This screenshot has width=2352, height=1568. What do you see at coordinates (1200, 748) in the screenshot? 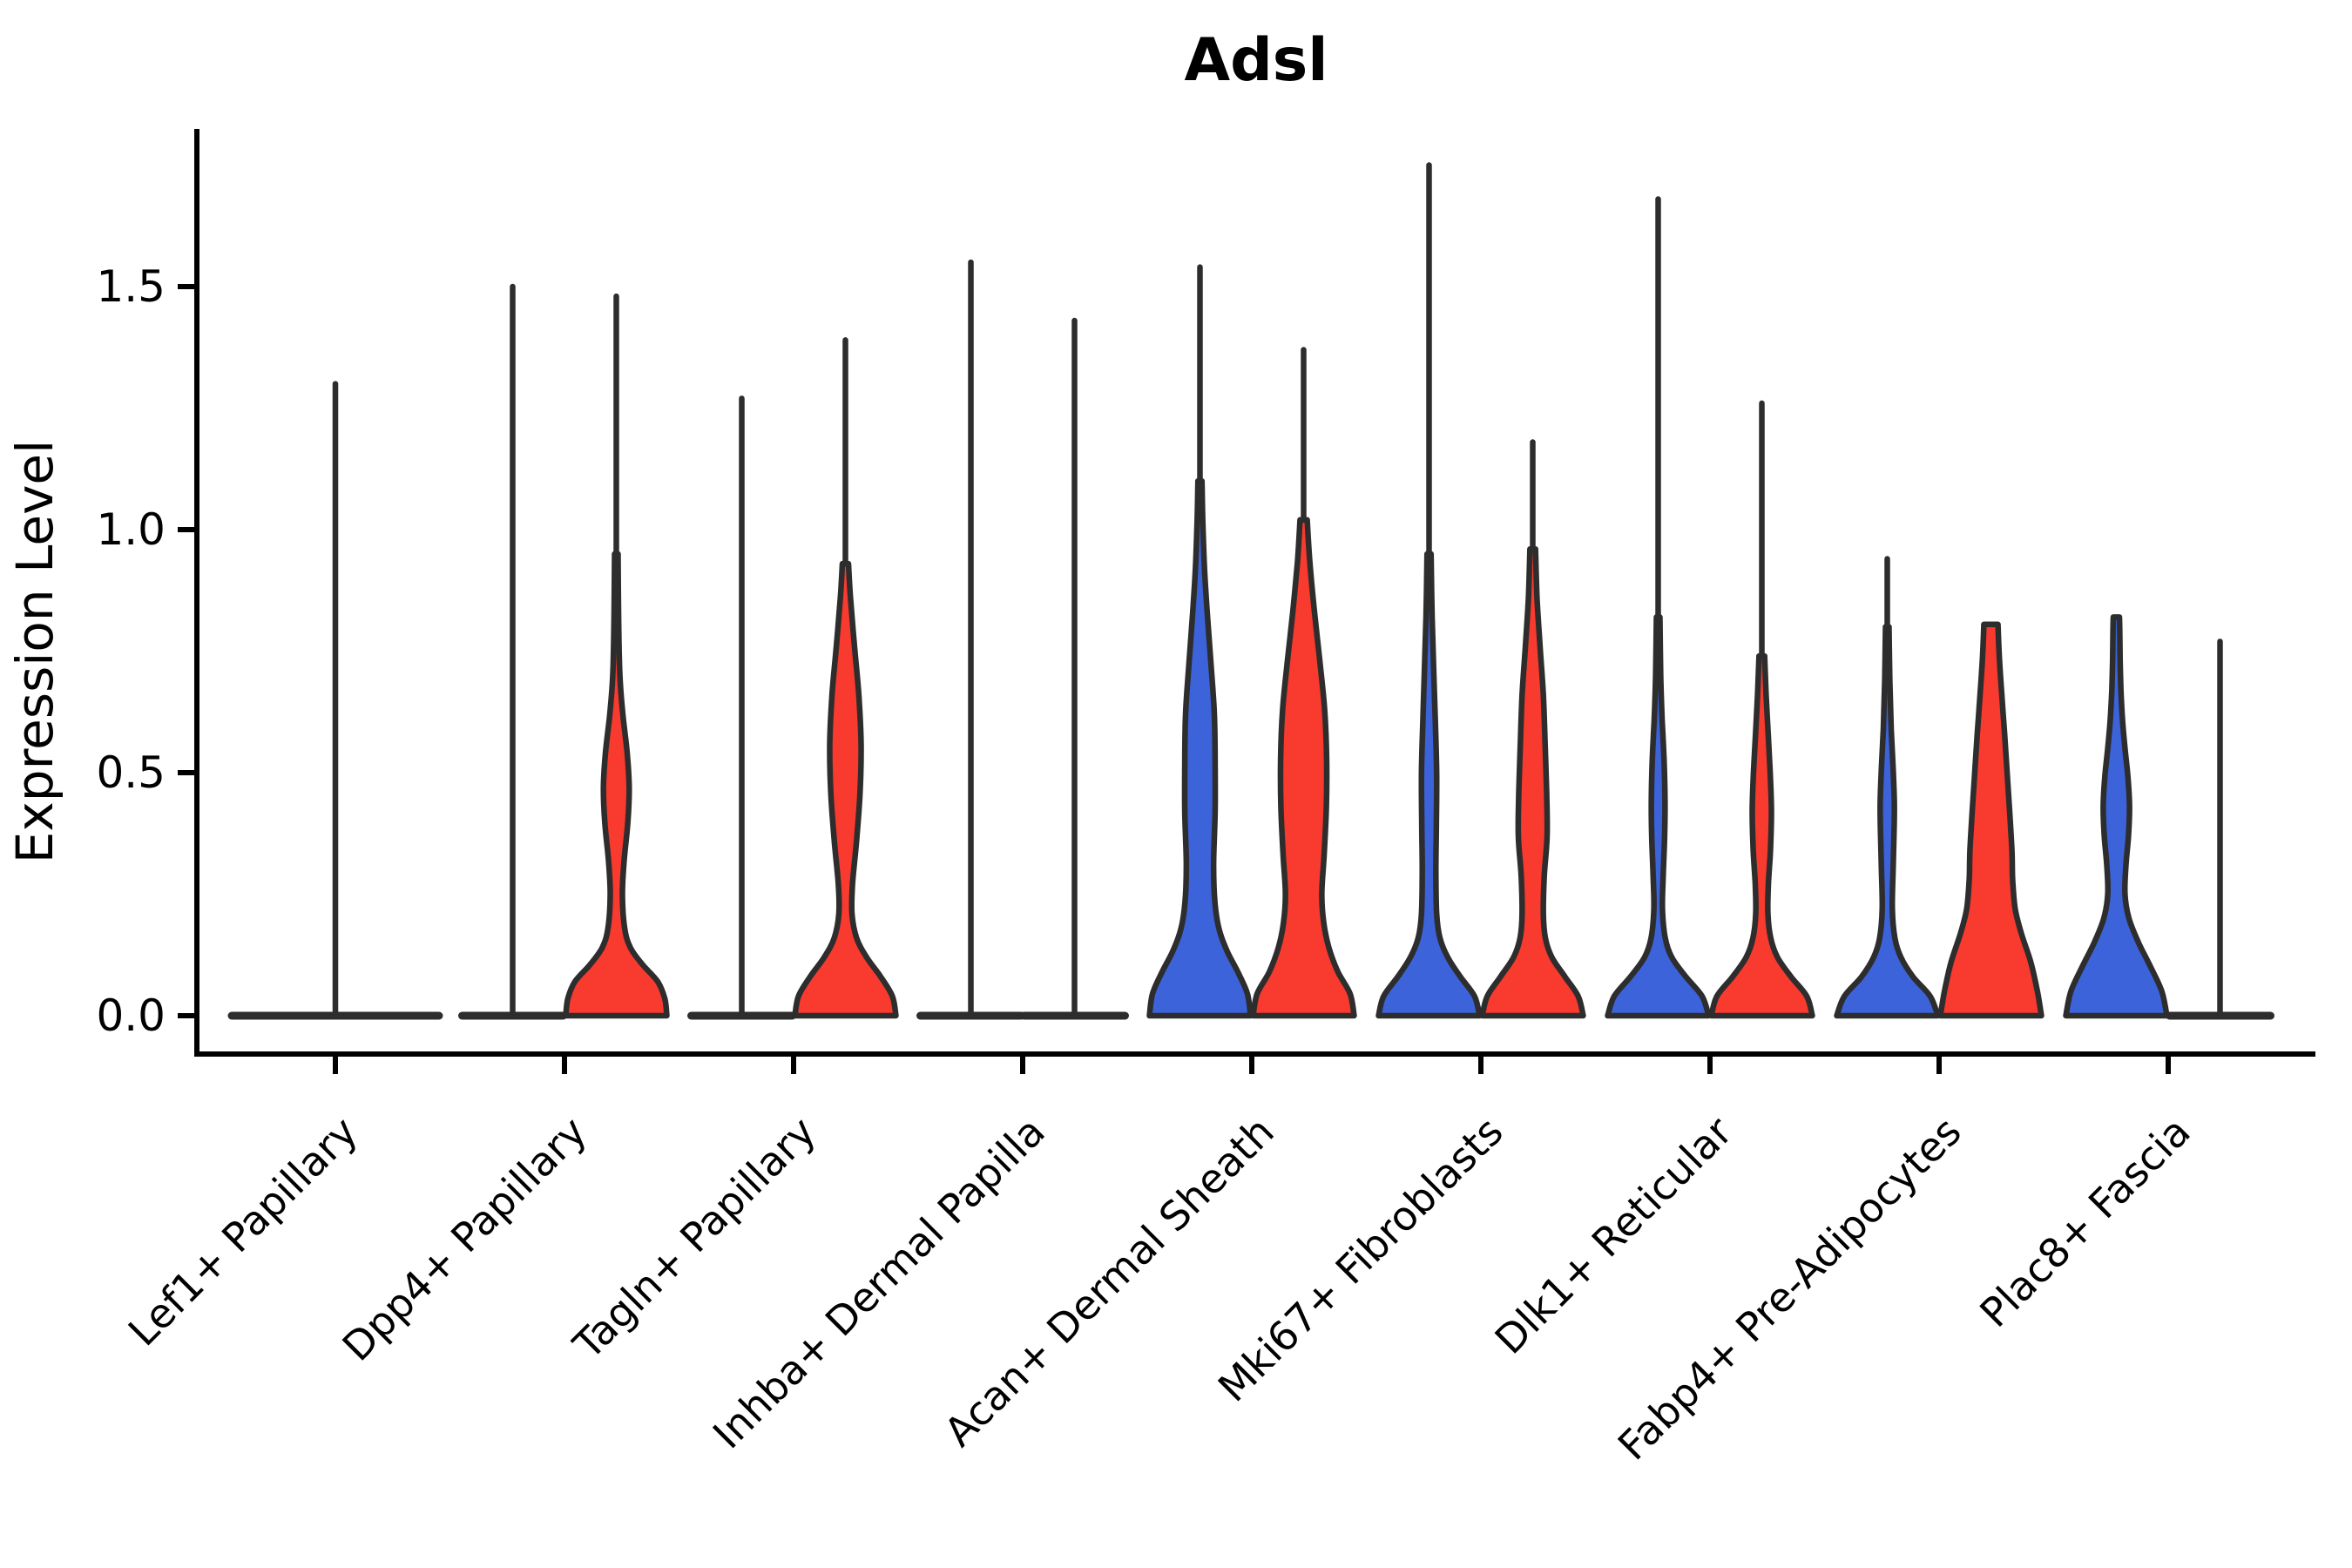
I see `violin-acan-blue-body` at bounding box center [1200, 748].